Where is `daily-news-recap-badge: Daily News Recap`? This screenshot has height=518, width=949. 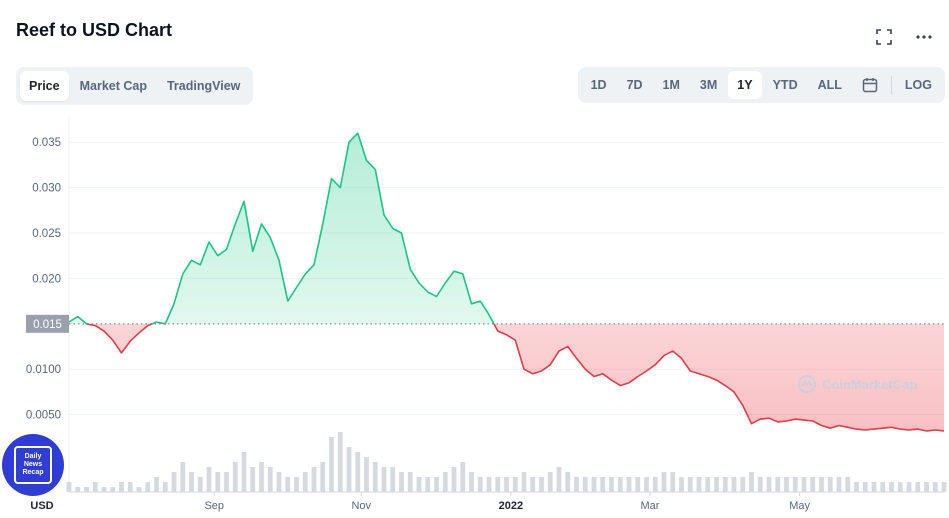
daily-news-recap-badge: Daily News Recap is located at coordinates (33, 465).